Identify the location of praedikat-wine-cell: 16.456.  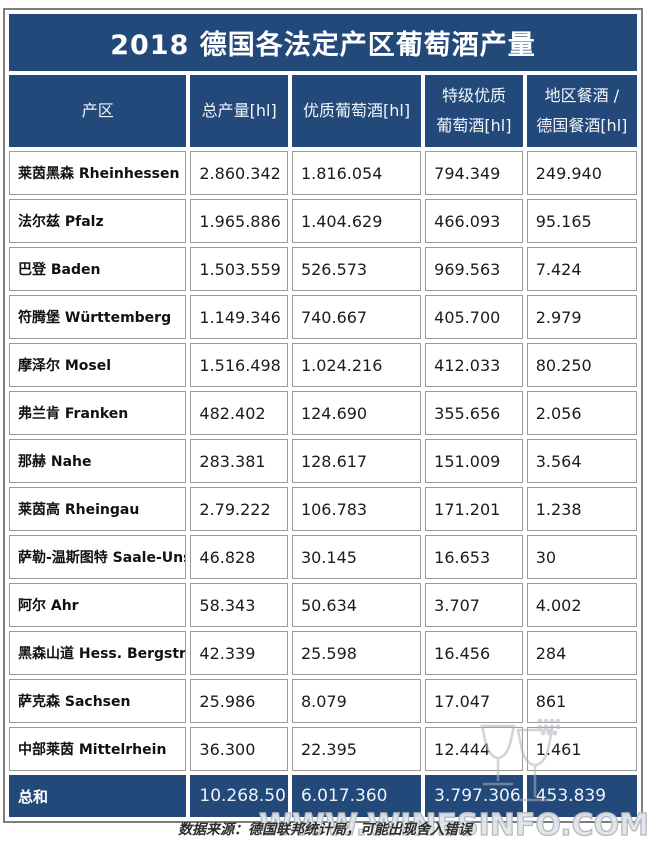
(474, 653).